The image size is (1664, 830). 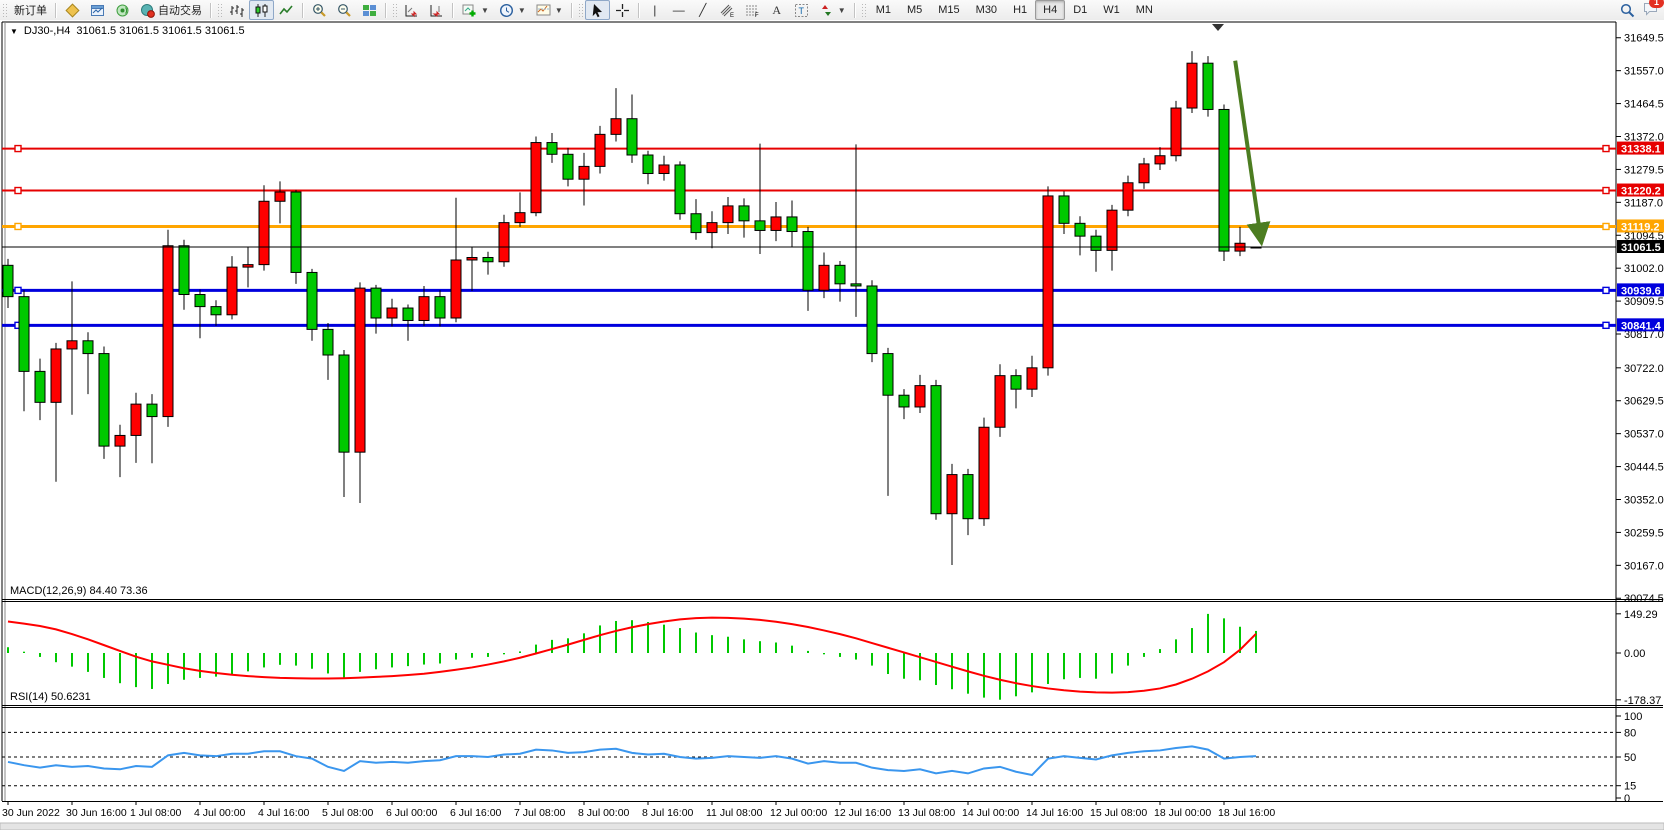 I want to click on bar-chart-button, so click(x=236, y=10).